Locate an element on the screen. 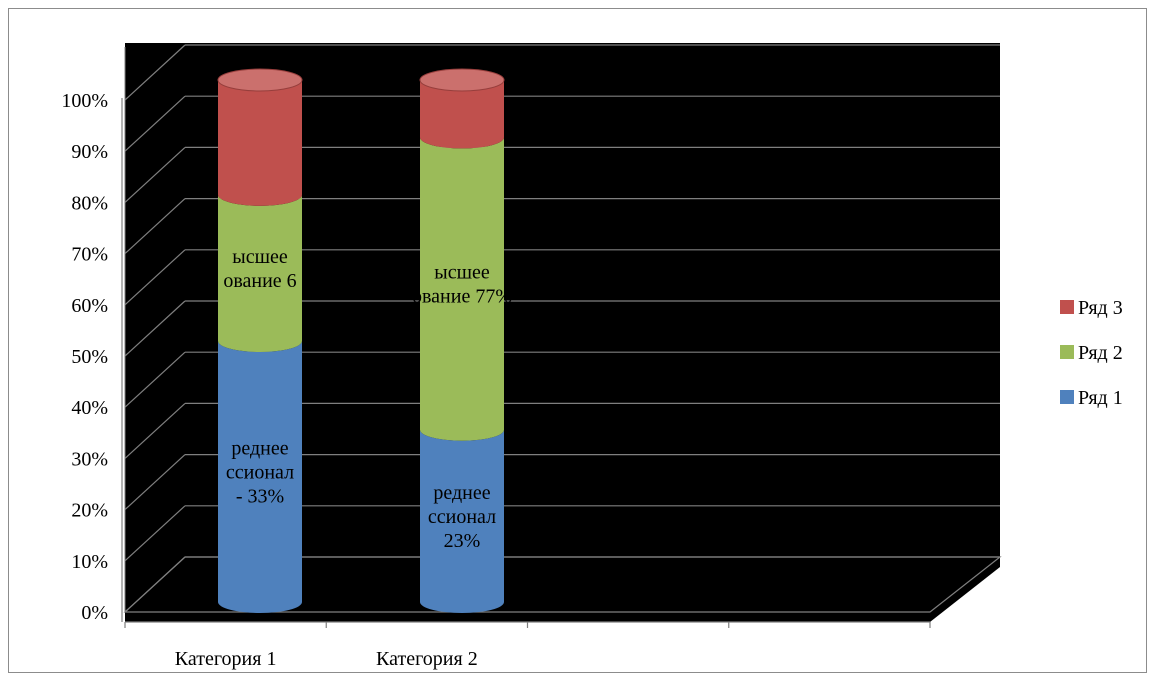 This screenshot has width=1152, height=678. y-tick-label: 0% is located at coordinates (94, 613).